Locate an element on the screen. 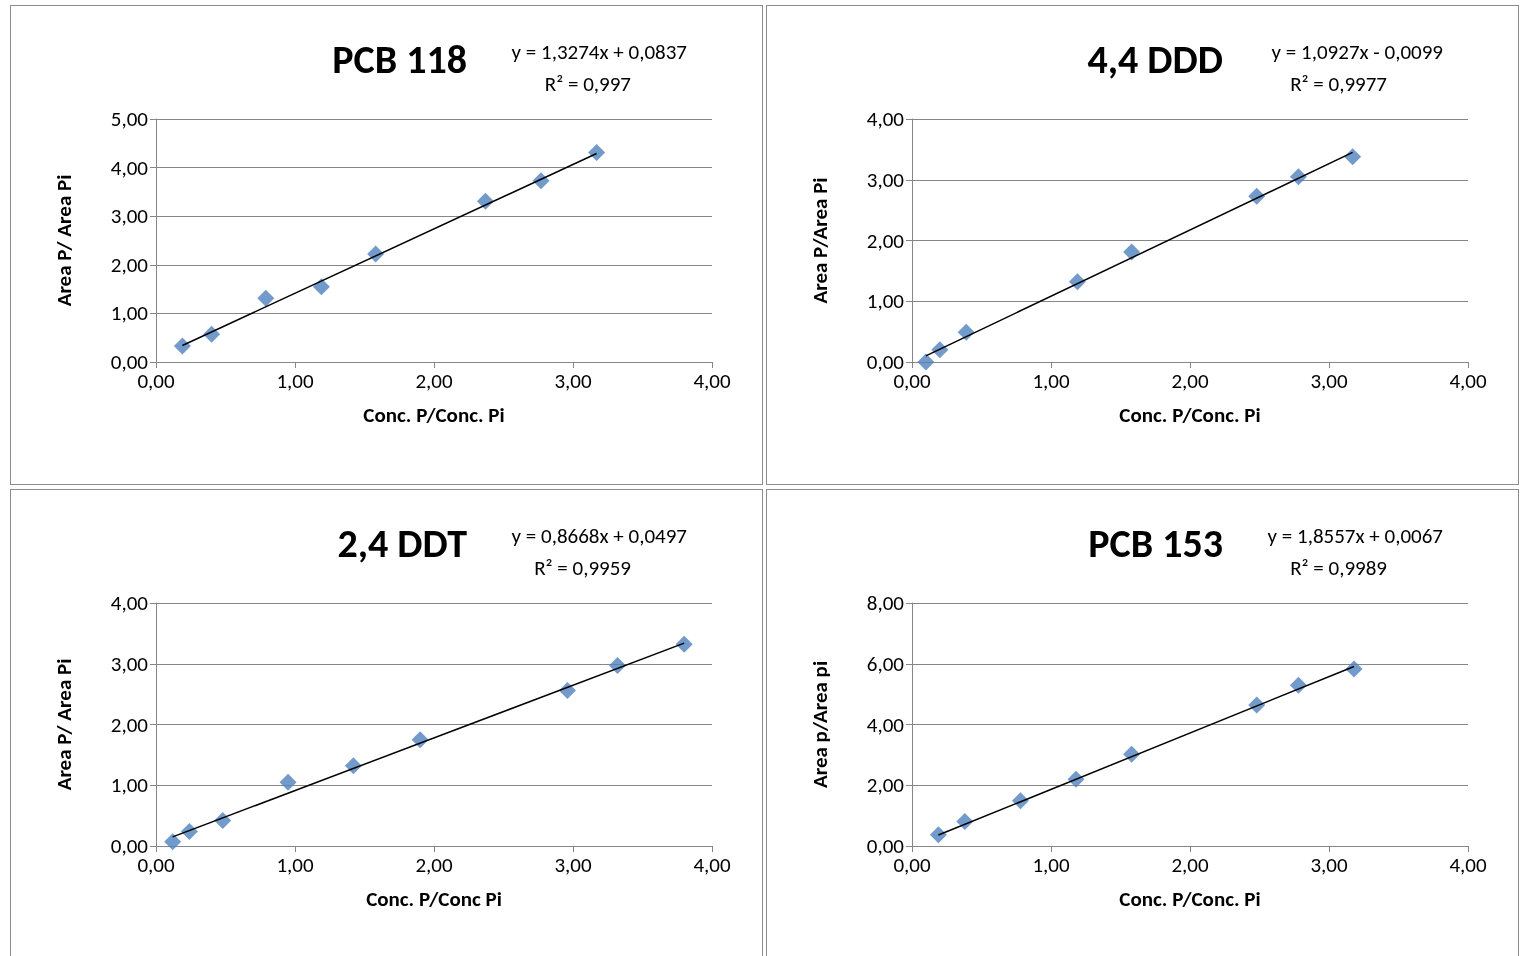  y-tick-label: 5,00 is located at coordinates (129, 119).